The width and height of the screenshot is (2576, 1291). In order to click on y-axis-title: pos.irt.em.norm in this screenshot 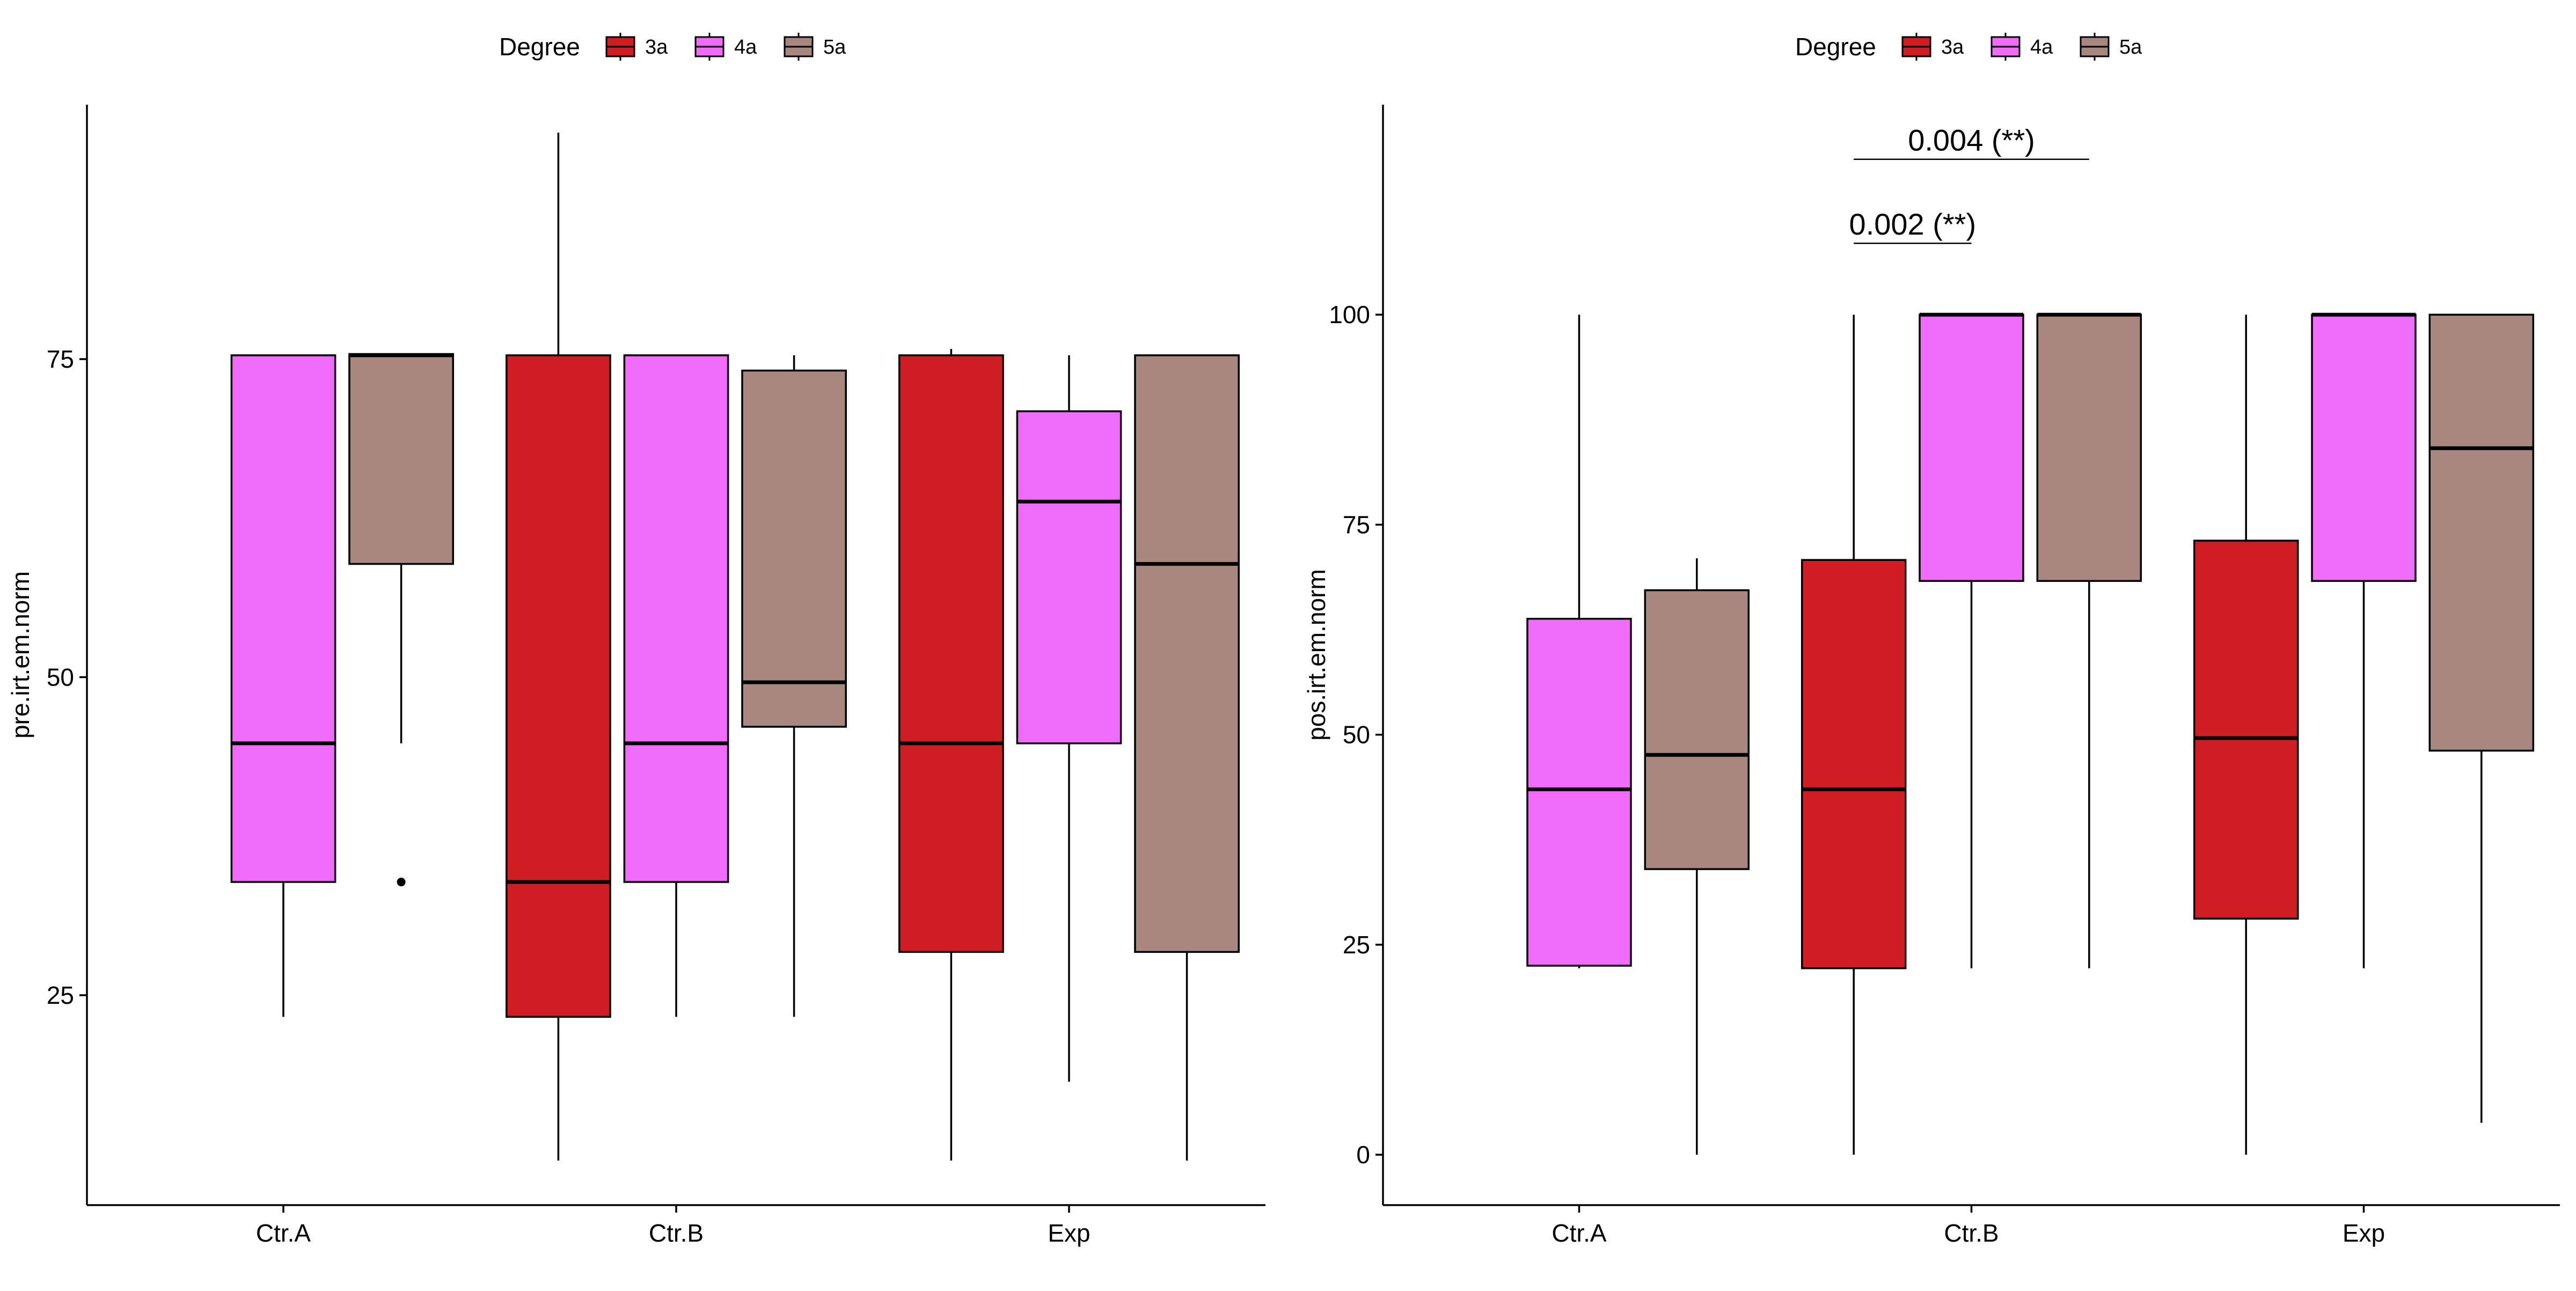, I will do `click(1316, 655)`.